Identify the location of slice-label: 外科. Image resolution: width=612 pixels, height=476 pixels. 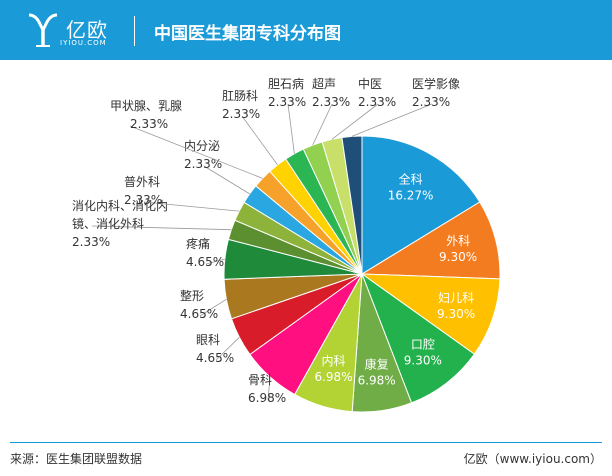
(458, 241).